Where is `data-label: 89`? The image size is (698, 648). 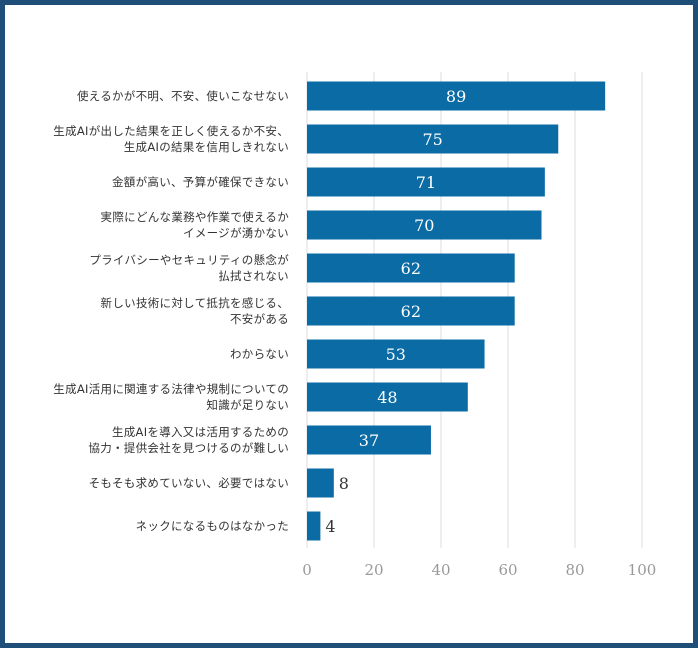 data-label: 89 is located at coordinates (456, 96).